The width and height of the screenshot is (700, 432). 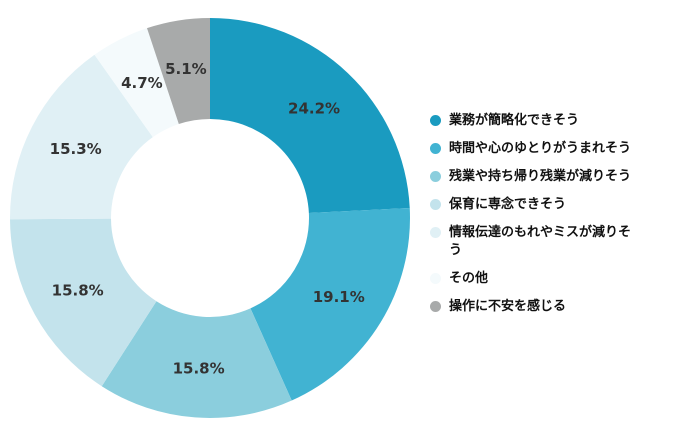 I want to click on segment-value-label-3: 15.8%, so click(x=78, y=291).